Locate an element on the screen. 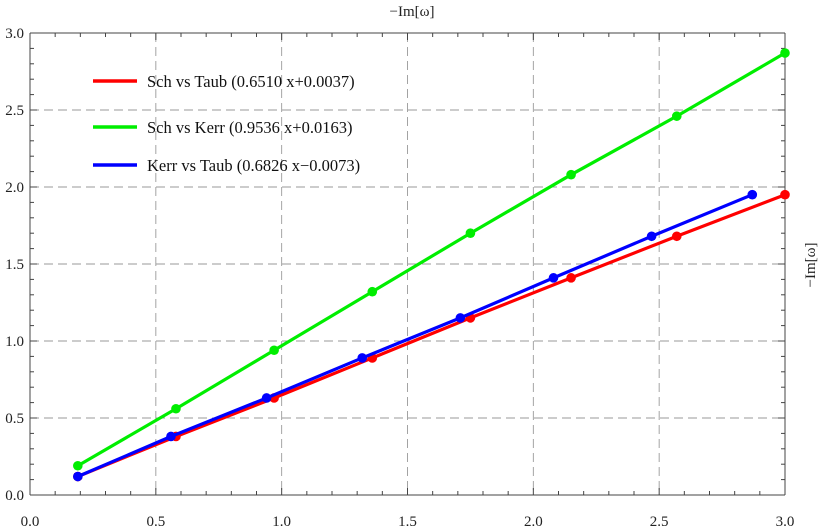  x-tick-label: 1.5 is located at coordinates (407, 522).